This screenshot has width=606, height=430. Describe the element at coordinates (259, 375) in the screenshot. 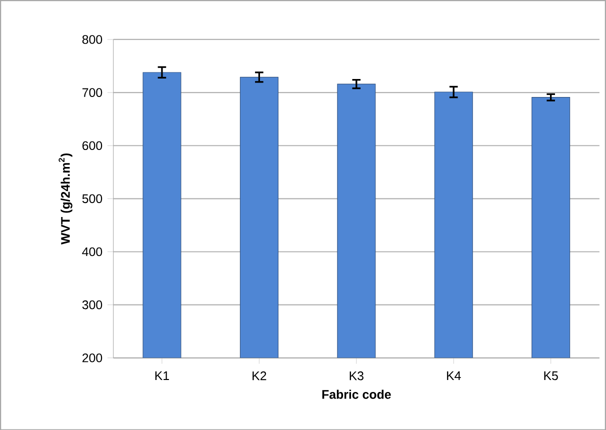

I see `x-tick-label: K2` at that location.